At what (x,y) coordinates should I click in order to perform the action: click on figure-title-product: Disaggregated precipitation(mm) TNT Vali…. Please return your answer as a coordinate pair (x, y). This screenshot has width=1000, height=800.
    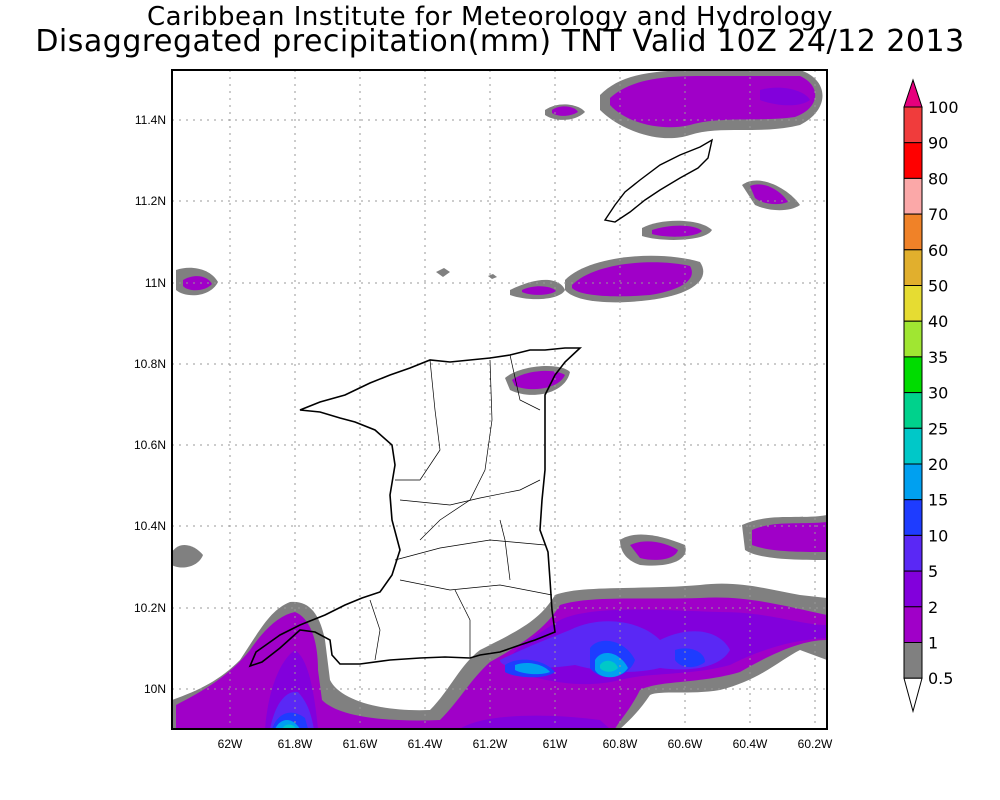
    Looking at the image, I should click on (500, 41).